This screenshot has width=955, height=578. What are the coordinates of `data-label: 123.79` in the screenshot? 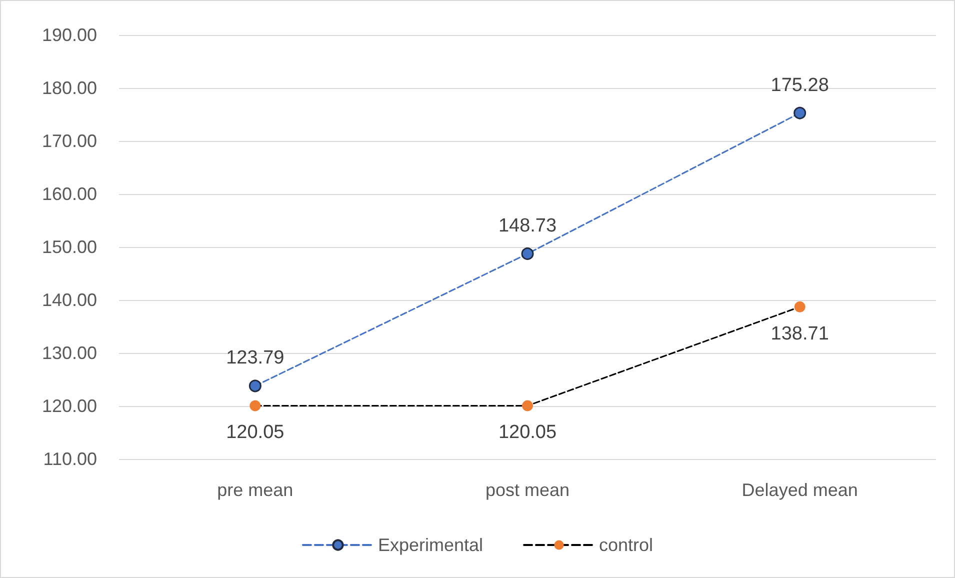 It's located at (255, 358).